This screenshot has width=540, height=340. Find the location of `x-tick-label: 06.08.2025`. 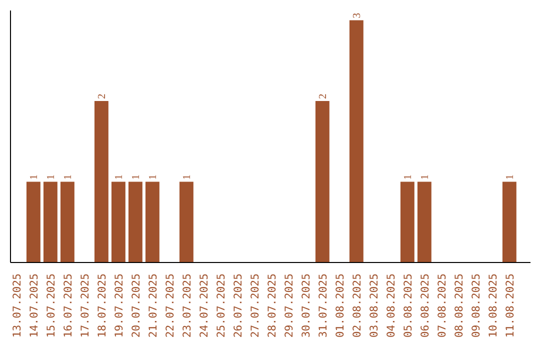

x-tick-label: 06.08.2025 is located at coordinates (425, 306).